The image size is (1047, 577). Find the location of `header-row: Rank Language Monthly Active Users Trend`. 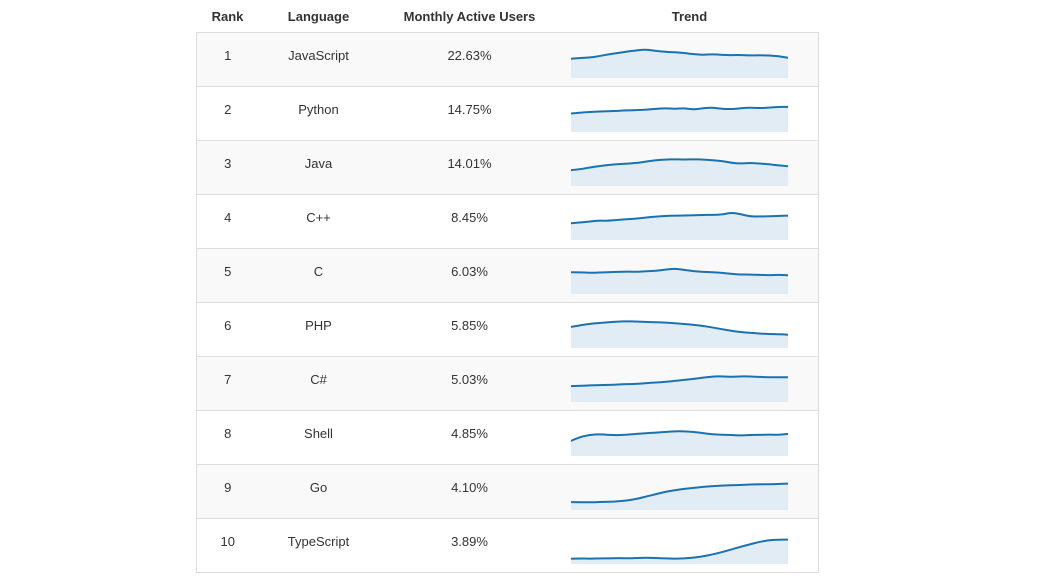

header-row: Rank Language Monthly Active Users Trend is located at coordinates (507, 16).